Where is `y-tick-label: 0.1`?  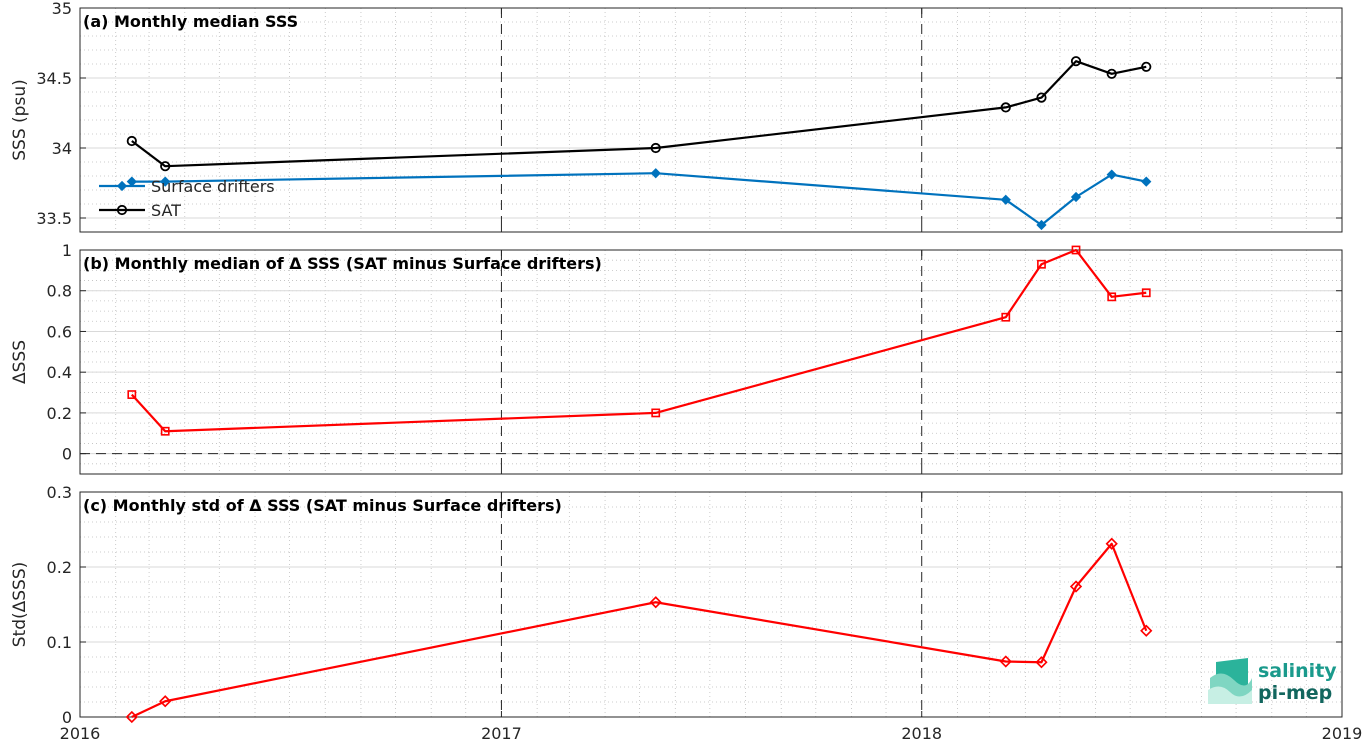 y-tick-label: 0.1 is located at coordinates (59, 642).